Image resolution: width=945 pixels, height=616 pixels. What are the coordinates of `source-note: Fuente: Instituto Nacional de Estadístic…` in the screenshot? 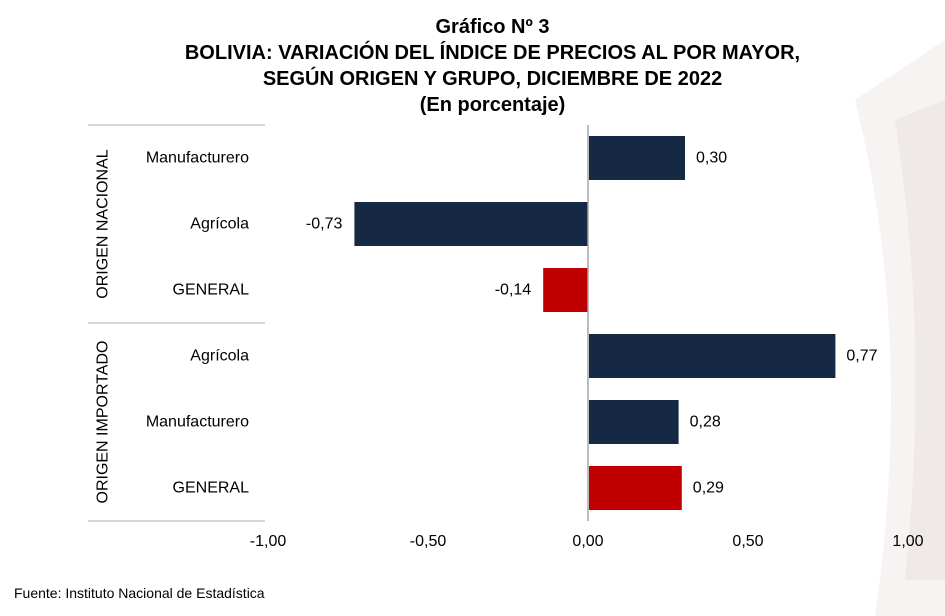 It's located at (139, 593).